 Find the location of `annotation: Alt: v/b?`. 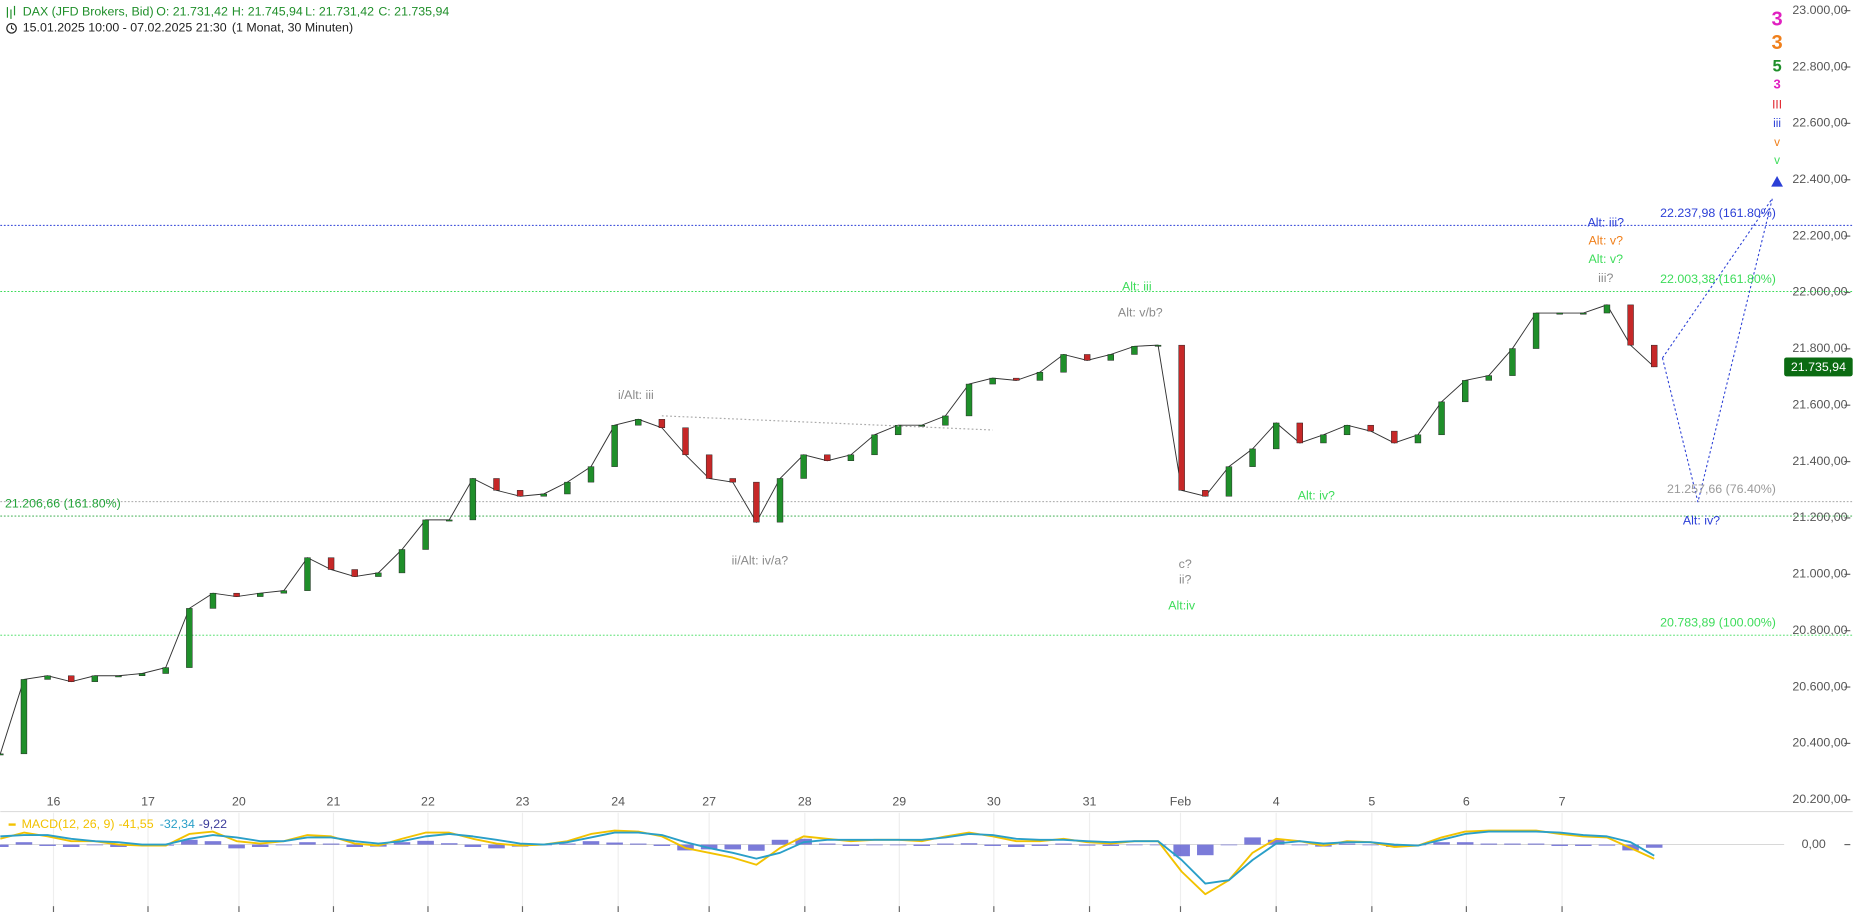

annotation: Alt: v/b? is located at coordinates (1140, 312).